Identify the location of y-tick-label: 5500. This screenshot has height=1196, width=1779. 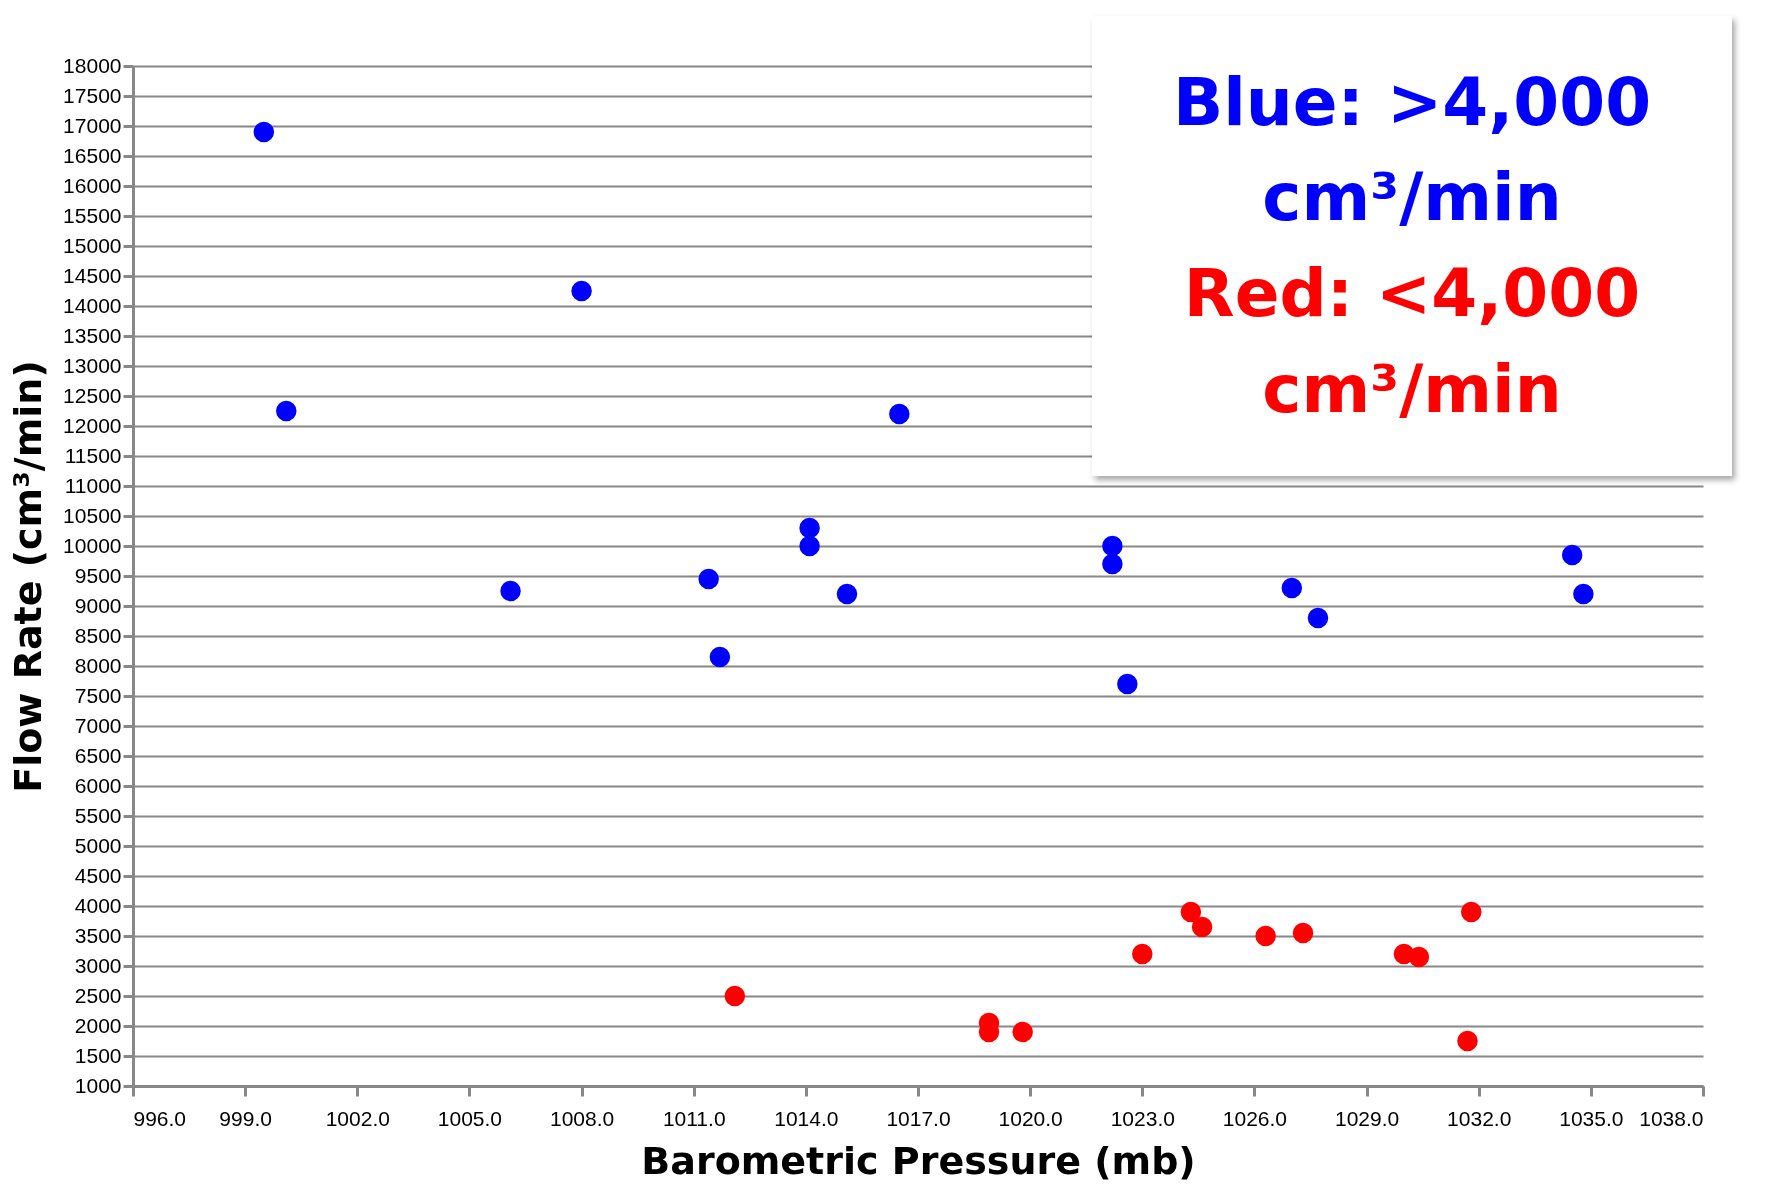
(98, 815).